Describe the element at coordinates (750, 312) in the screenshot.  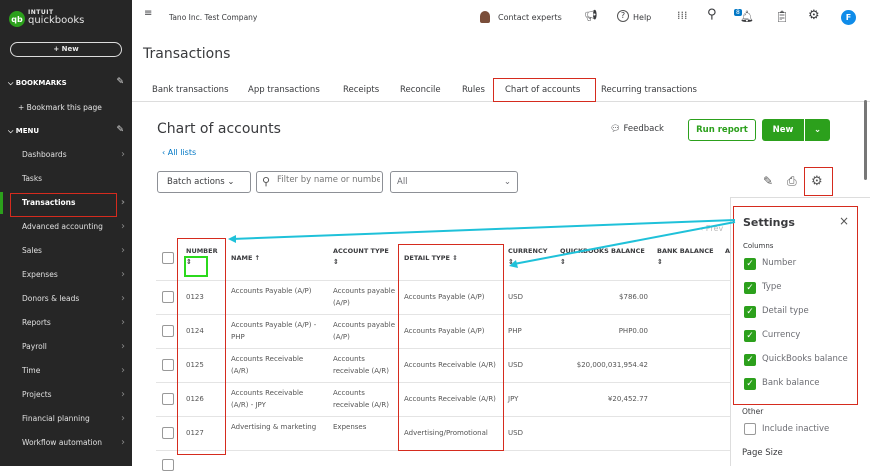
I see `column-detail-type-checkbox: ✓` at that location.